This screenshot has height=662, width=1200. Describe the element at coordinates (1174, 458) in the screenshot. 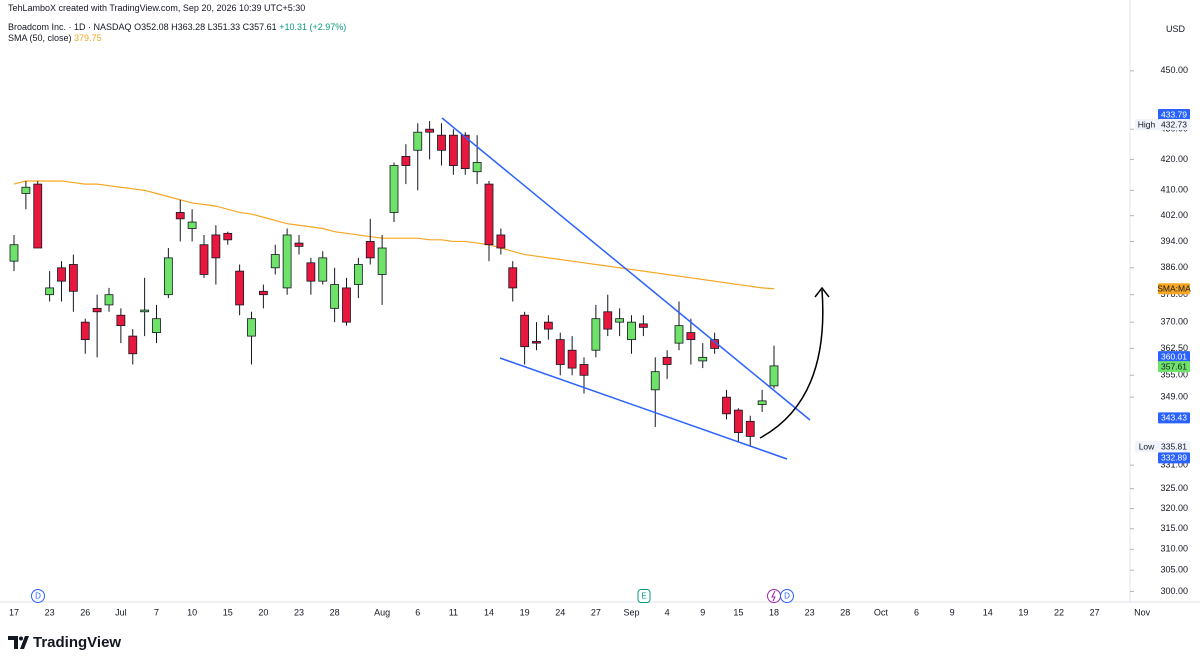

I see `price-tag-label: 332.89` at that location.